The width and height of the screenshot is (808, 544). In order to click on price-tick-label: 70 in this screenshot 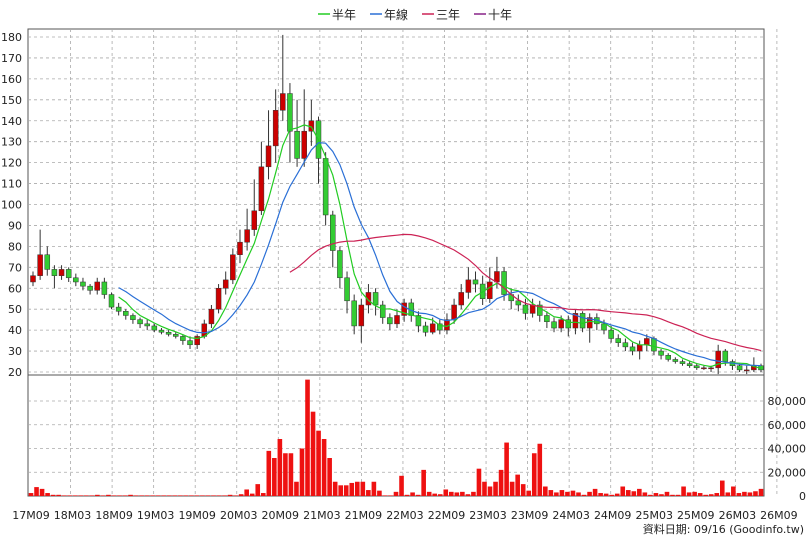, I will do `click(15, 267)`.